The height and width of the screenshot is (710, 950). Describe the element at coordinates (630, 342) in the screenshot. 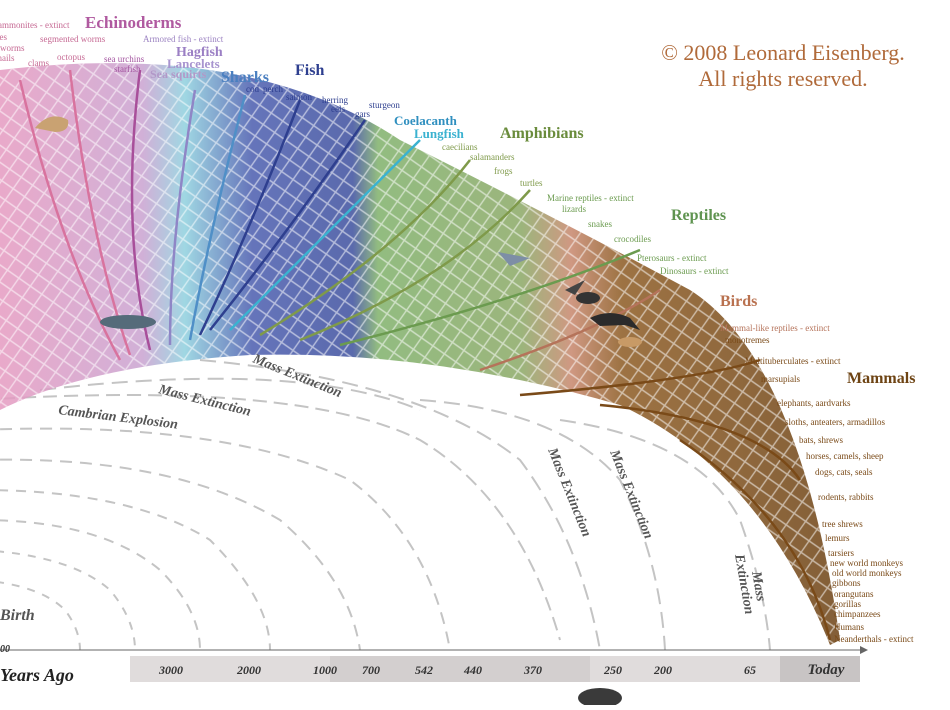

I see `mammal-silhouette` at that location.